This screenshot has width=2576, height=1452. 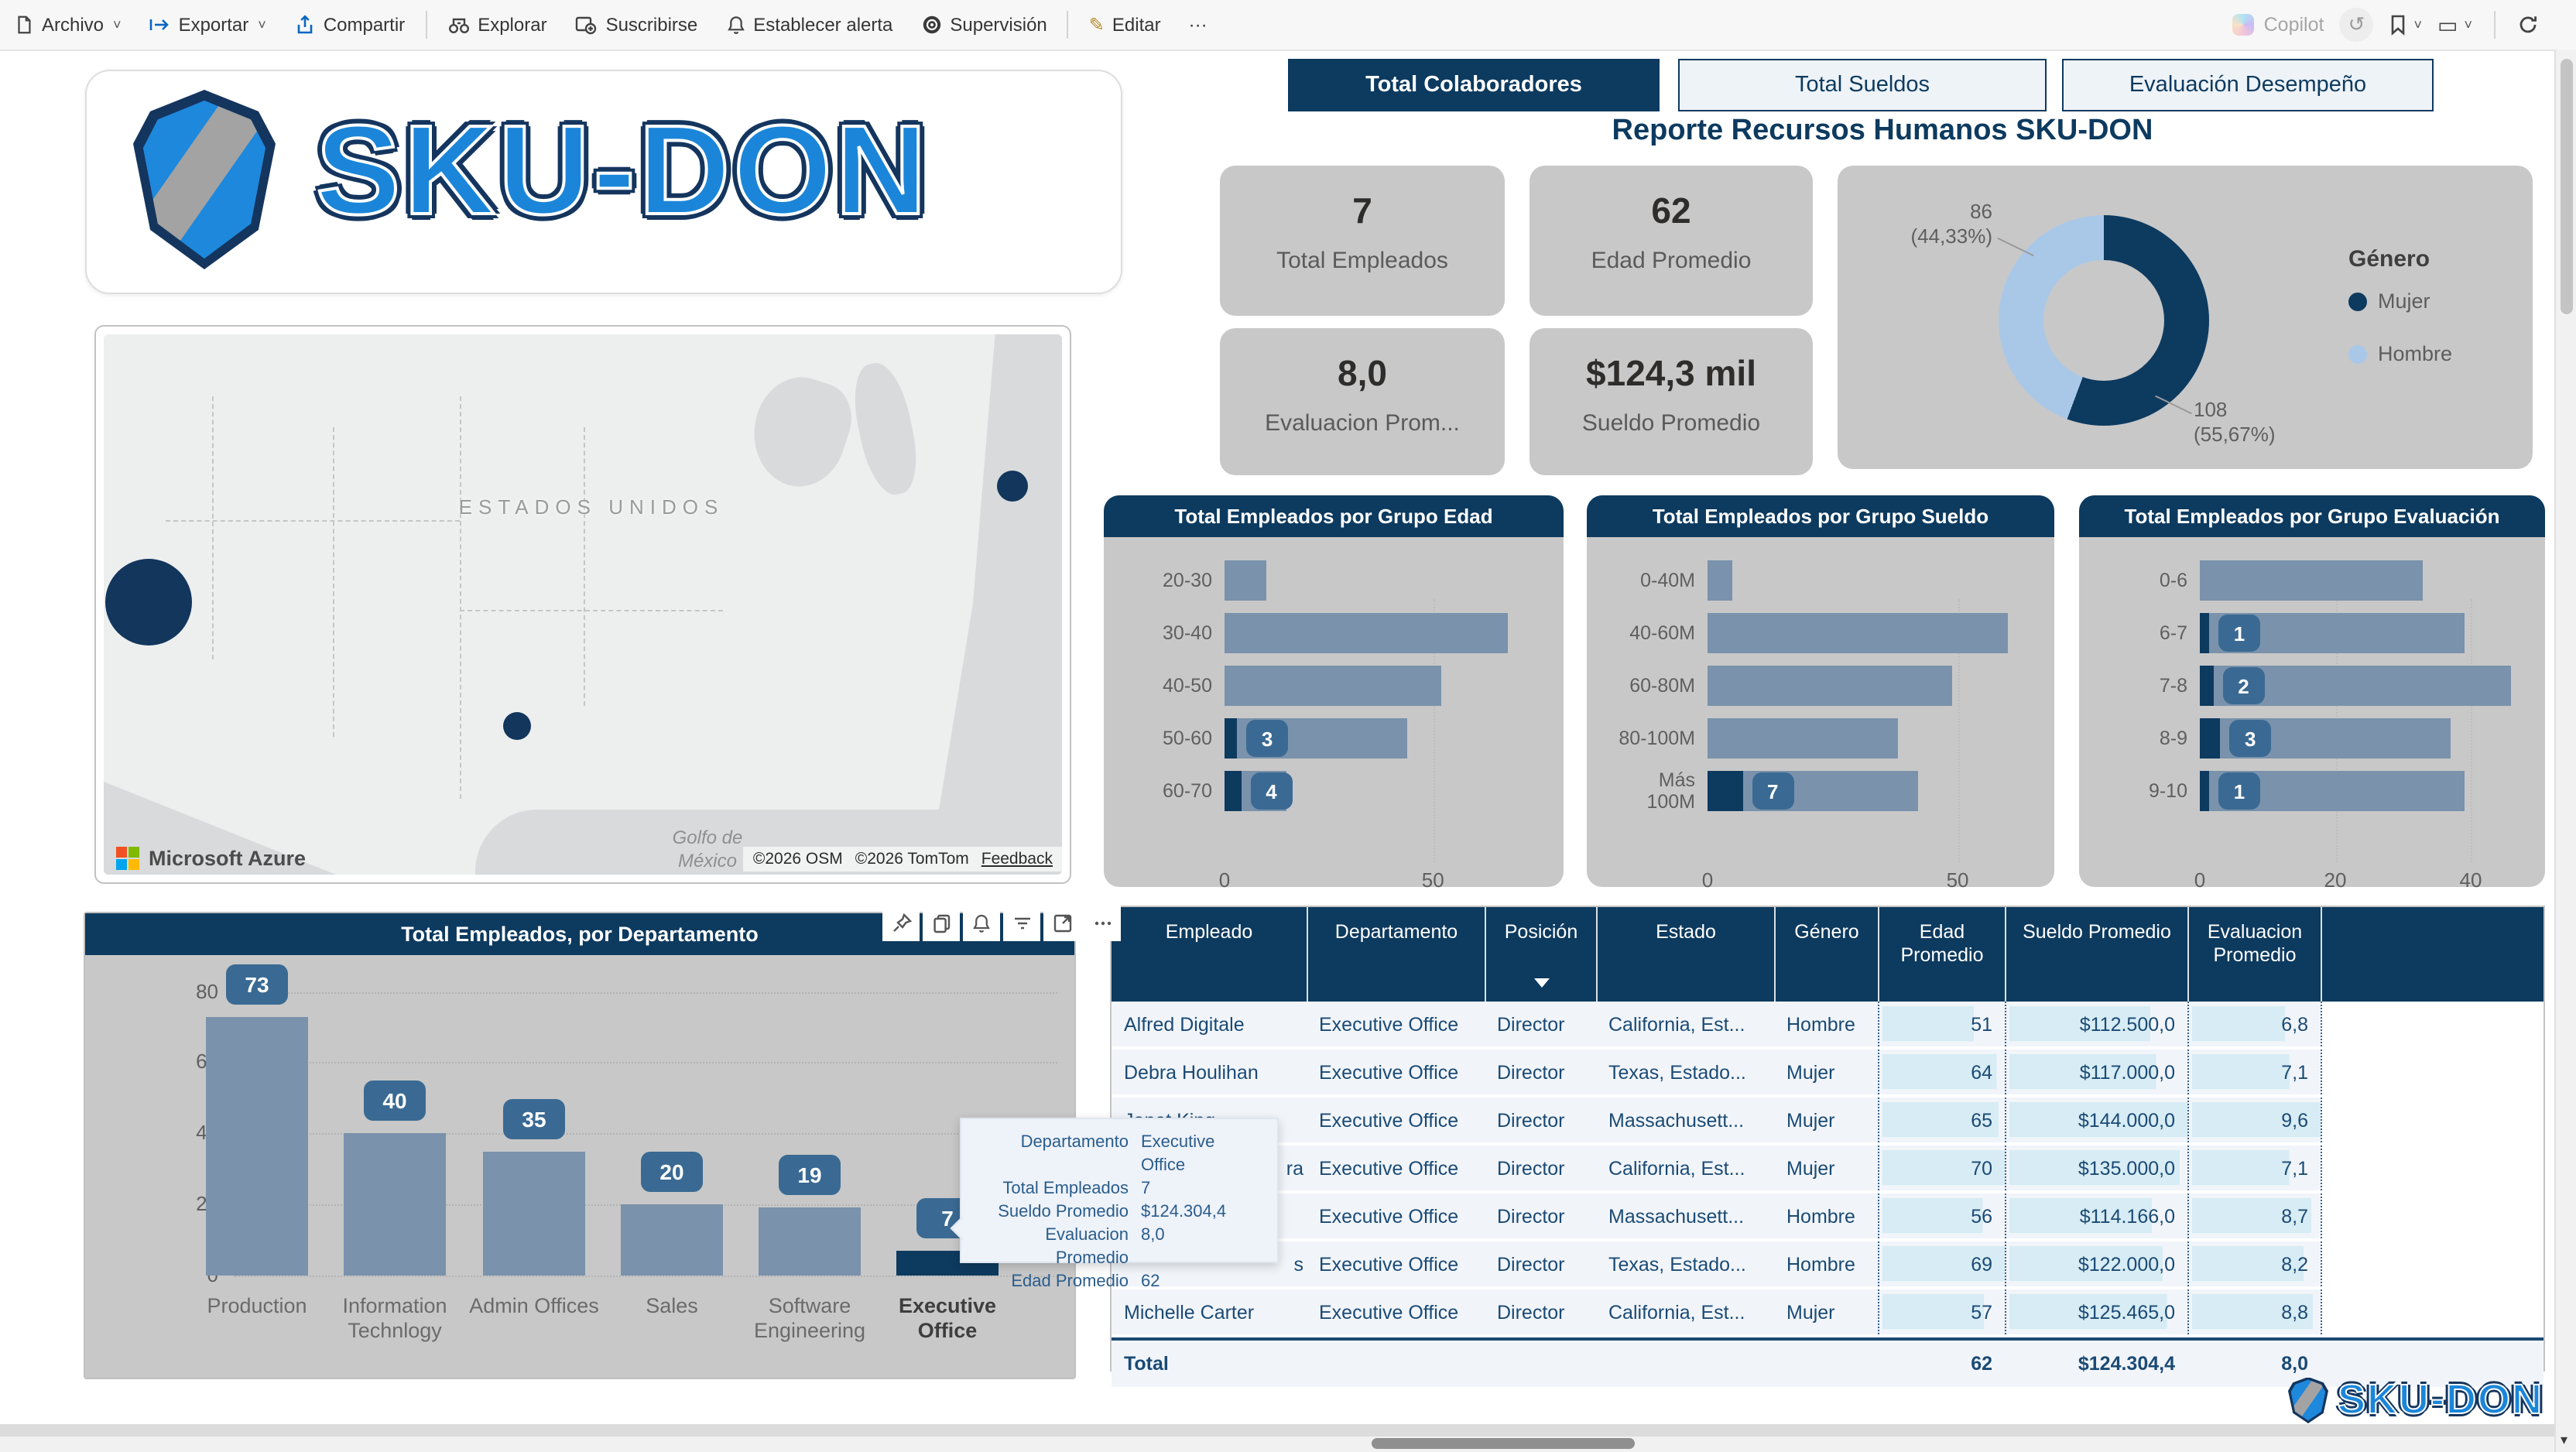 I want to click on tab-total-colaboradores: Total Colaboradores, so click(x=1474, y=85).